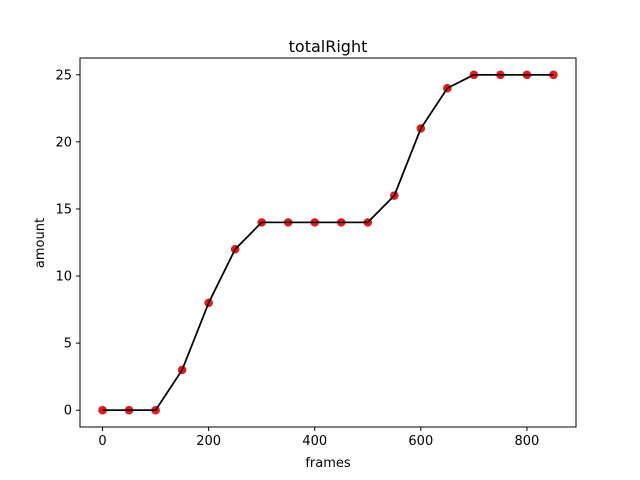 Image resolution: width=640 pixels, height=480 pixels. I want to click on y-tick-label-20: 20, so click(63, 142).